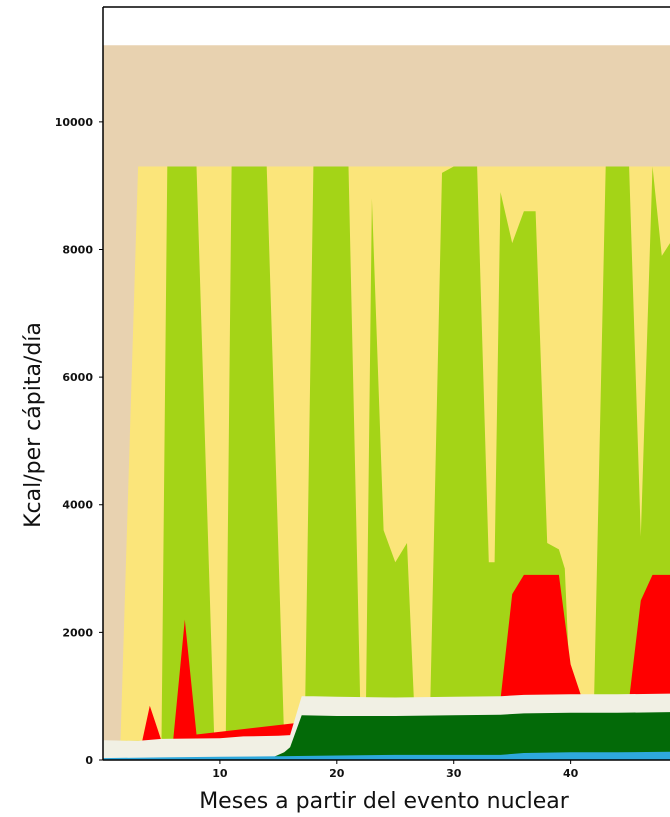  What do you see at coordinates (337, 773) in the screenshot?
I see `x-tick-label: 20` at bounding box center [337, 773].